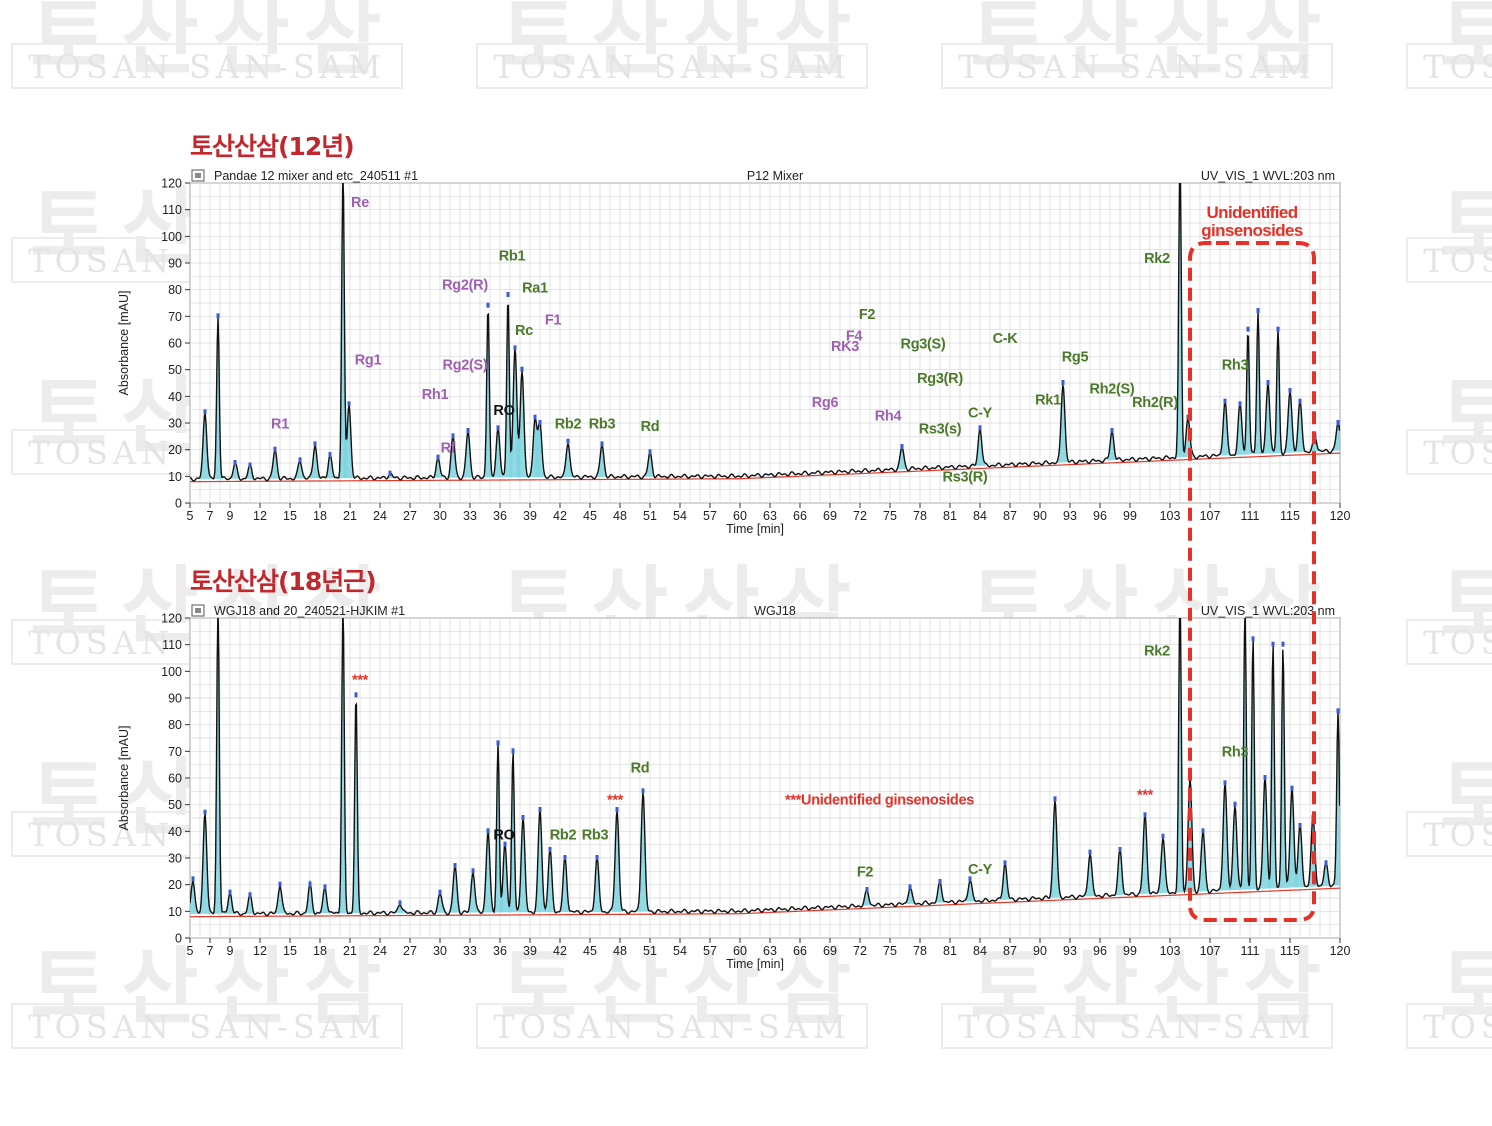 The image size is (1492, 1126). What do you see at coordinates (740, 516) in the screenshot?
I see `x-tick-label: 60` at bounding box center [740, 516].